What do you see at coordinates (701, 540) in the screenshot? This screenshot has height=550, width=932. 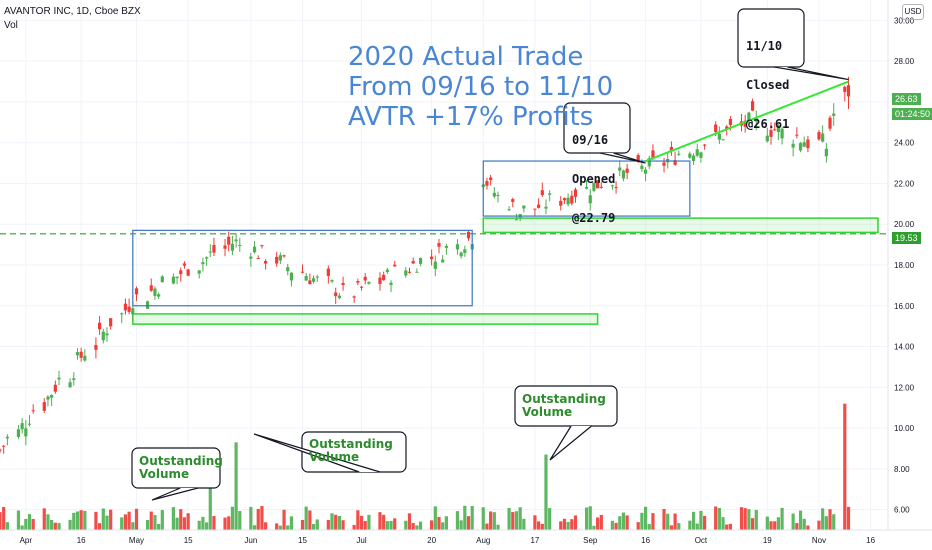 I see `time-tick-label: Oct` at bounding box center [701, 540].